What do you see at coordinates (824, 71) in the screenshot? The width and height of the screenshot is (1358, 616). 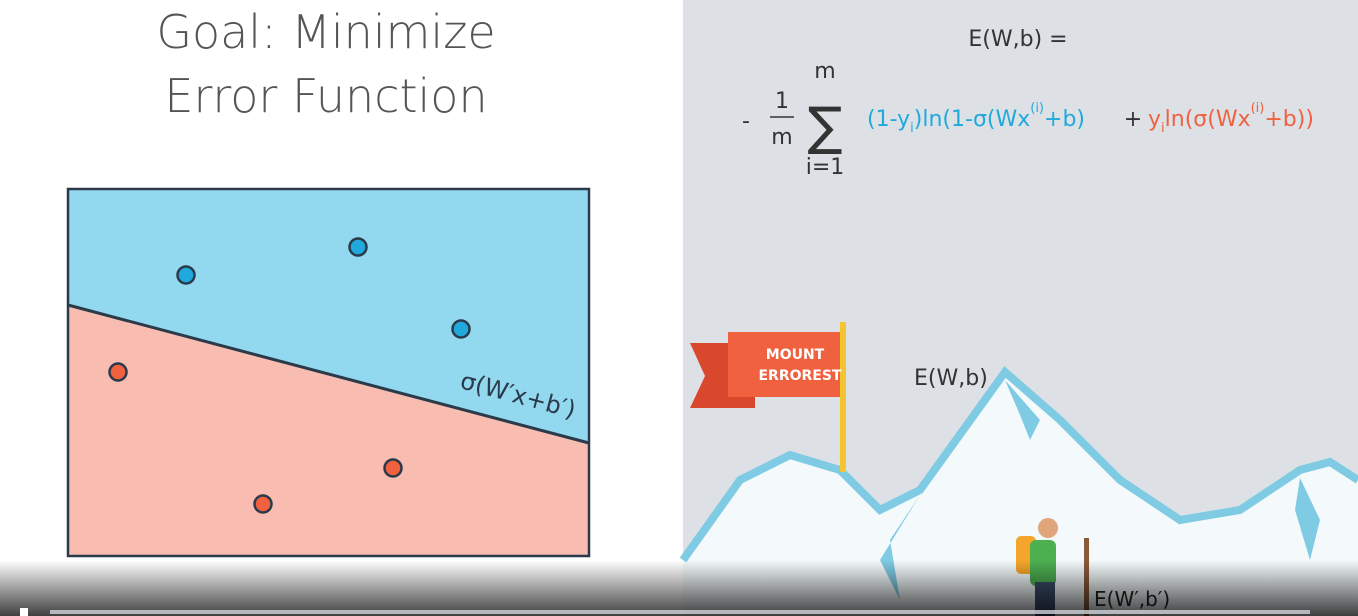 I see `sum-upper: m` at bounding box center [824, 71].